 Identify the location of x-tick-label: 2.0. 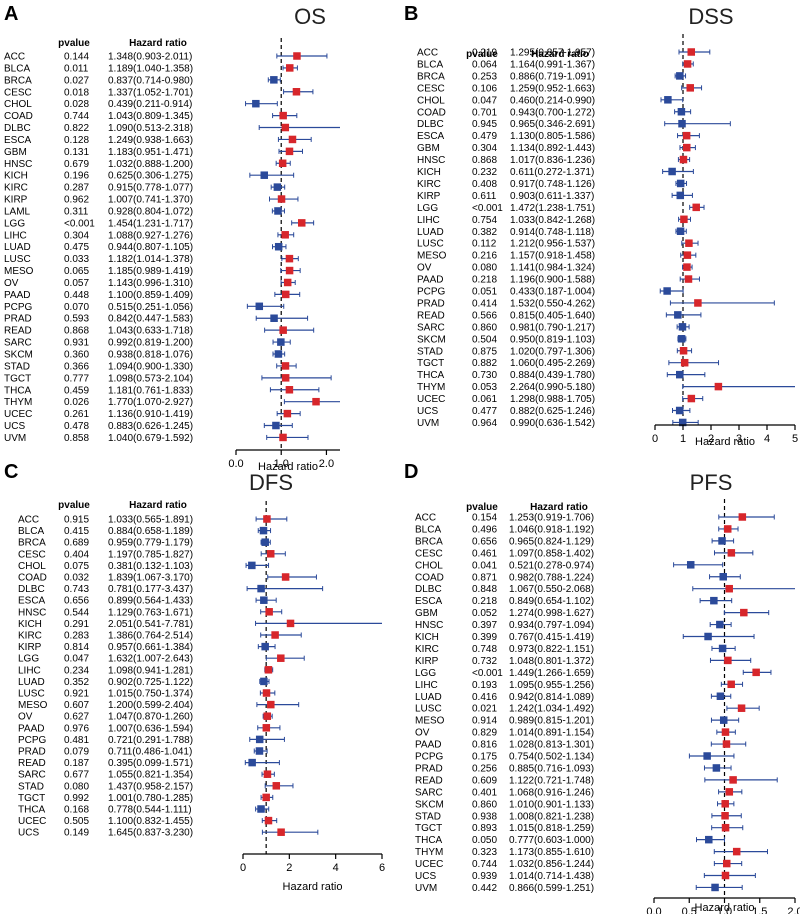
(793, 910).